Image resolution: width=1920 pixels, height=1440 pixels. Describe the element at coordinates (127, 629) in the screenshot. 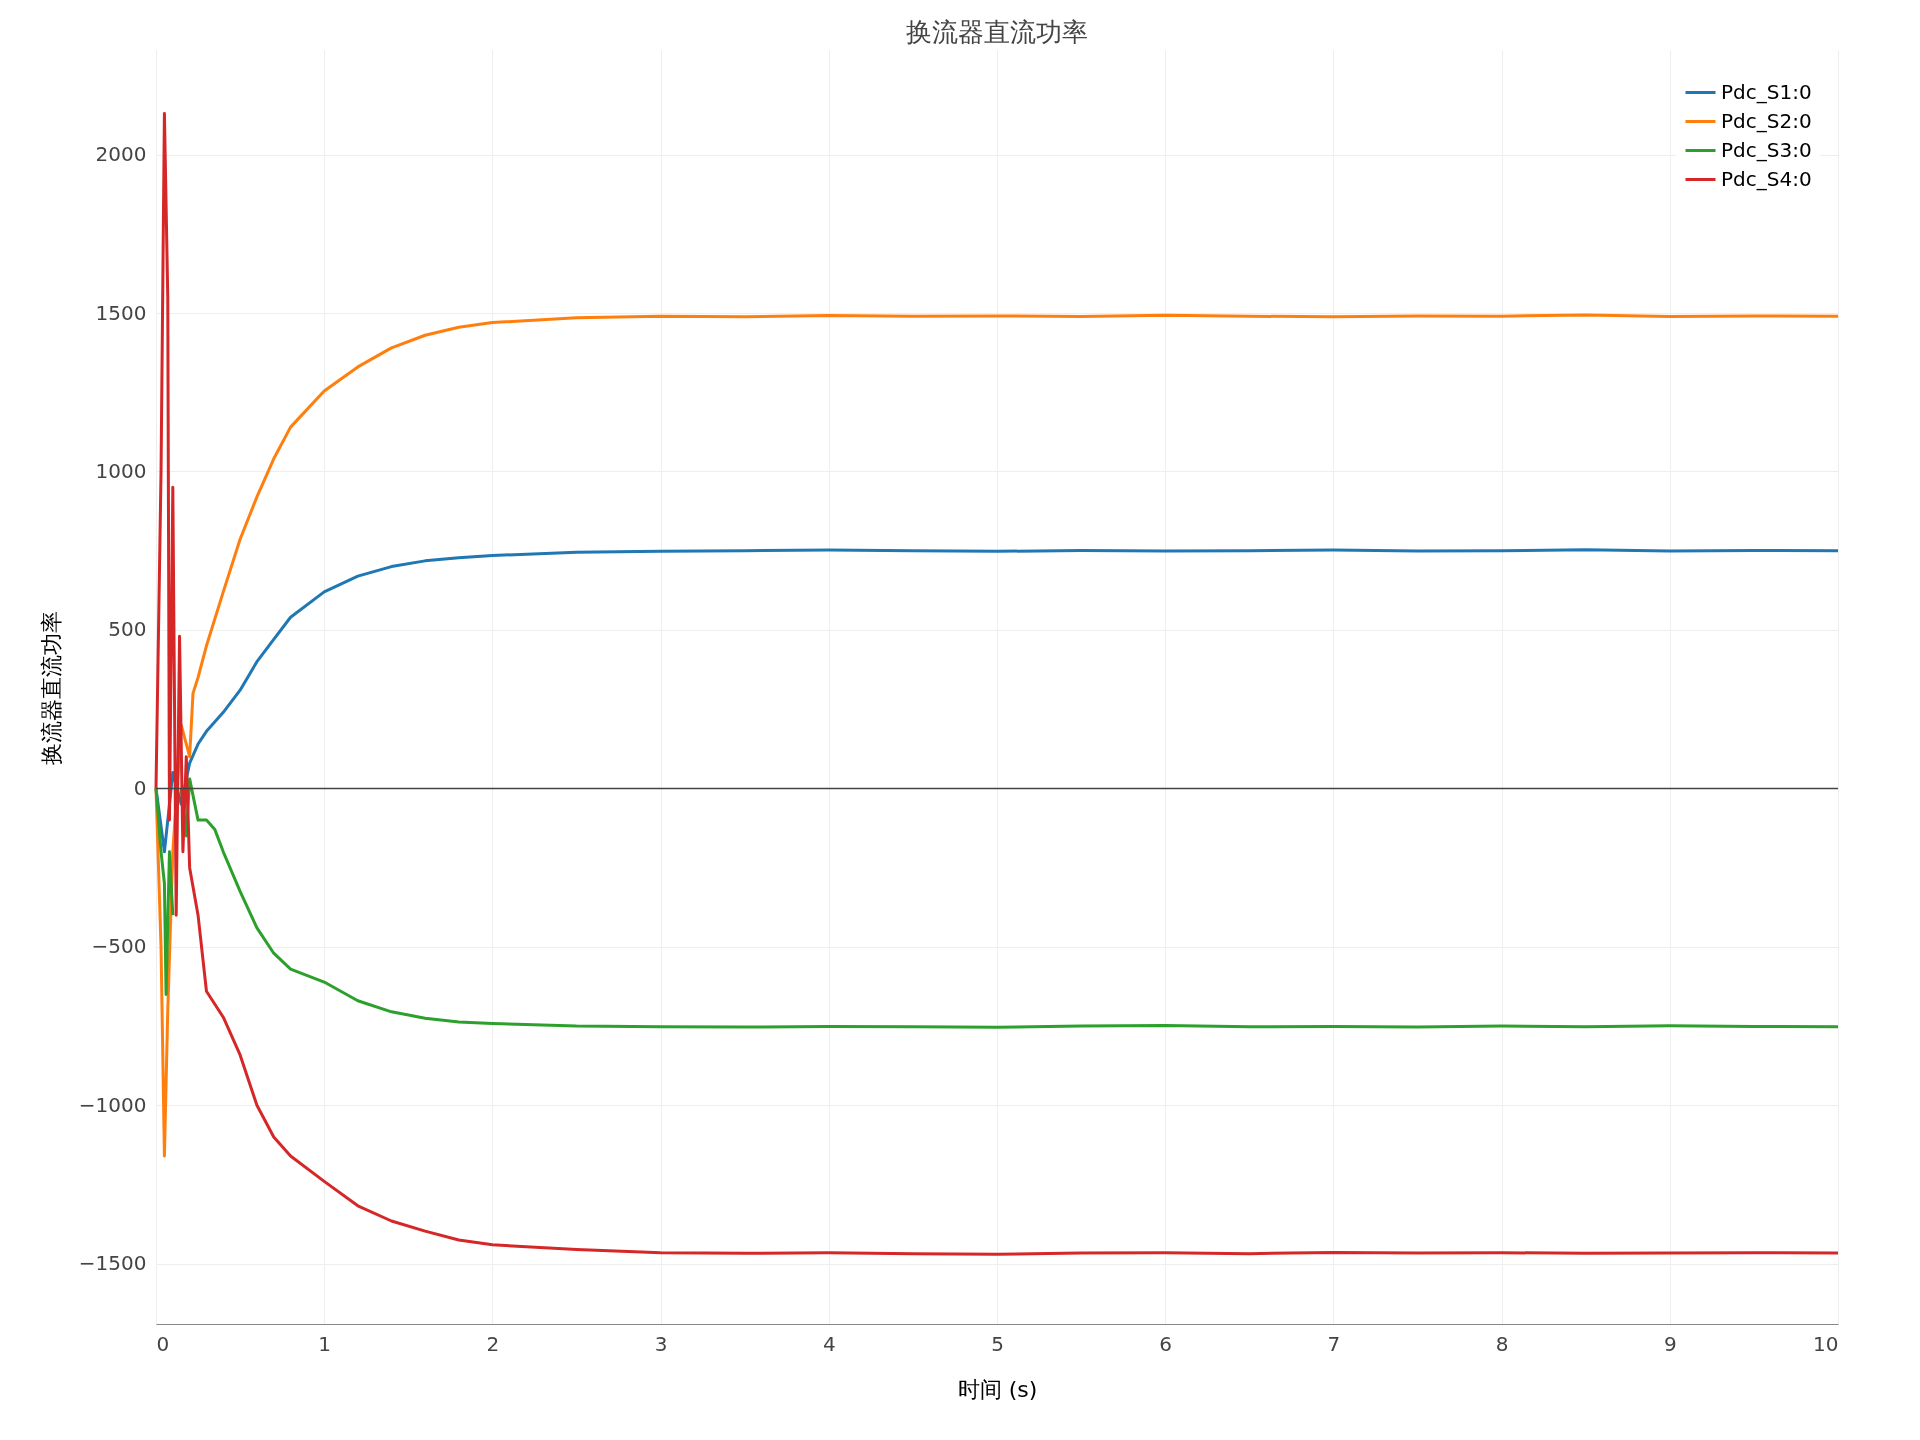

I see `y-tick-label: 500` at that location.